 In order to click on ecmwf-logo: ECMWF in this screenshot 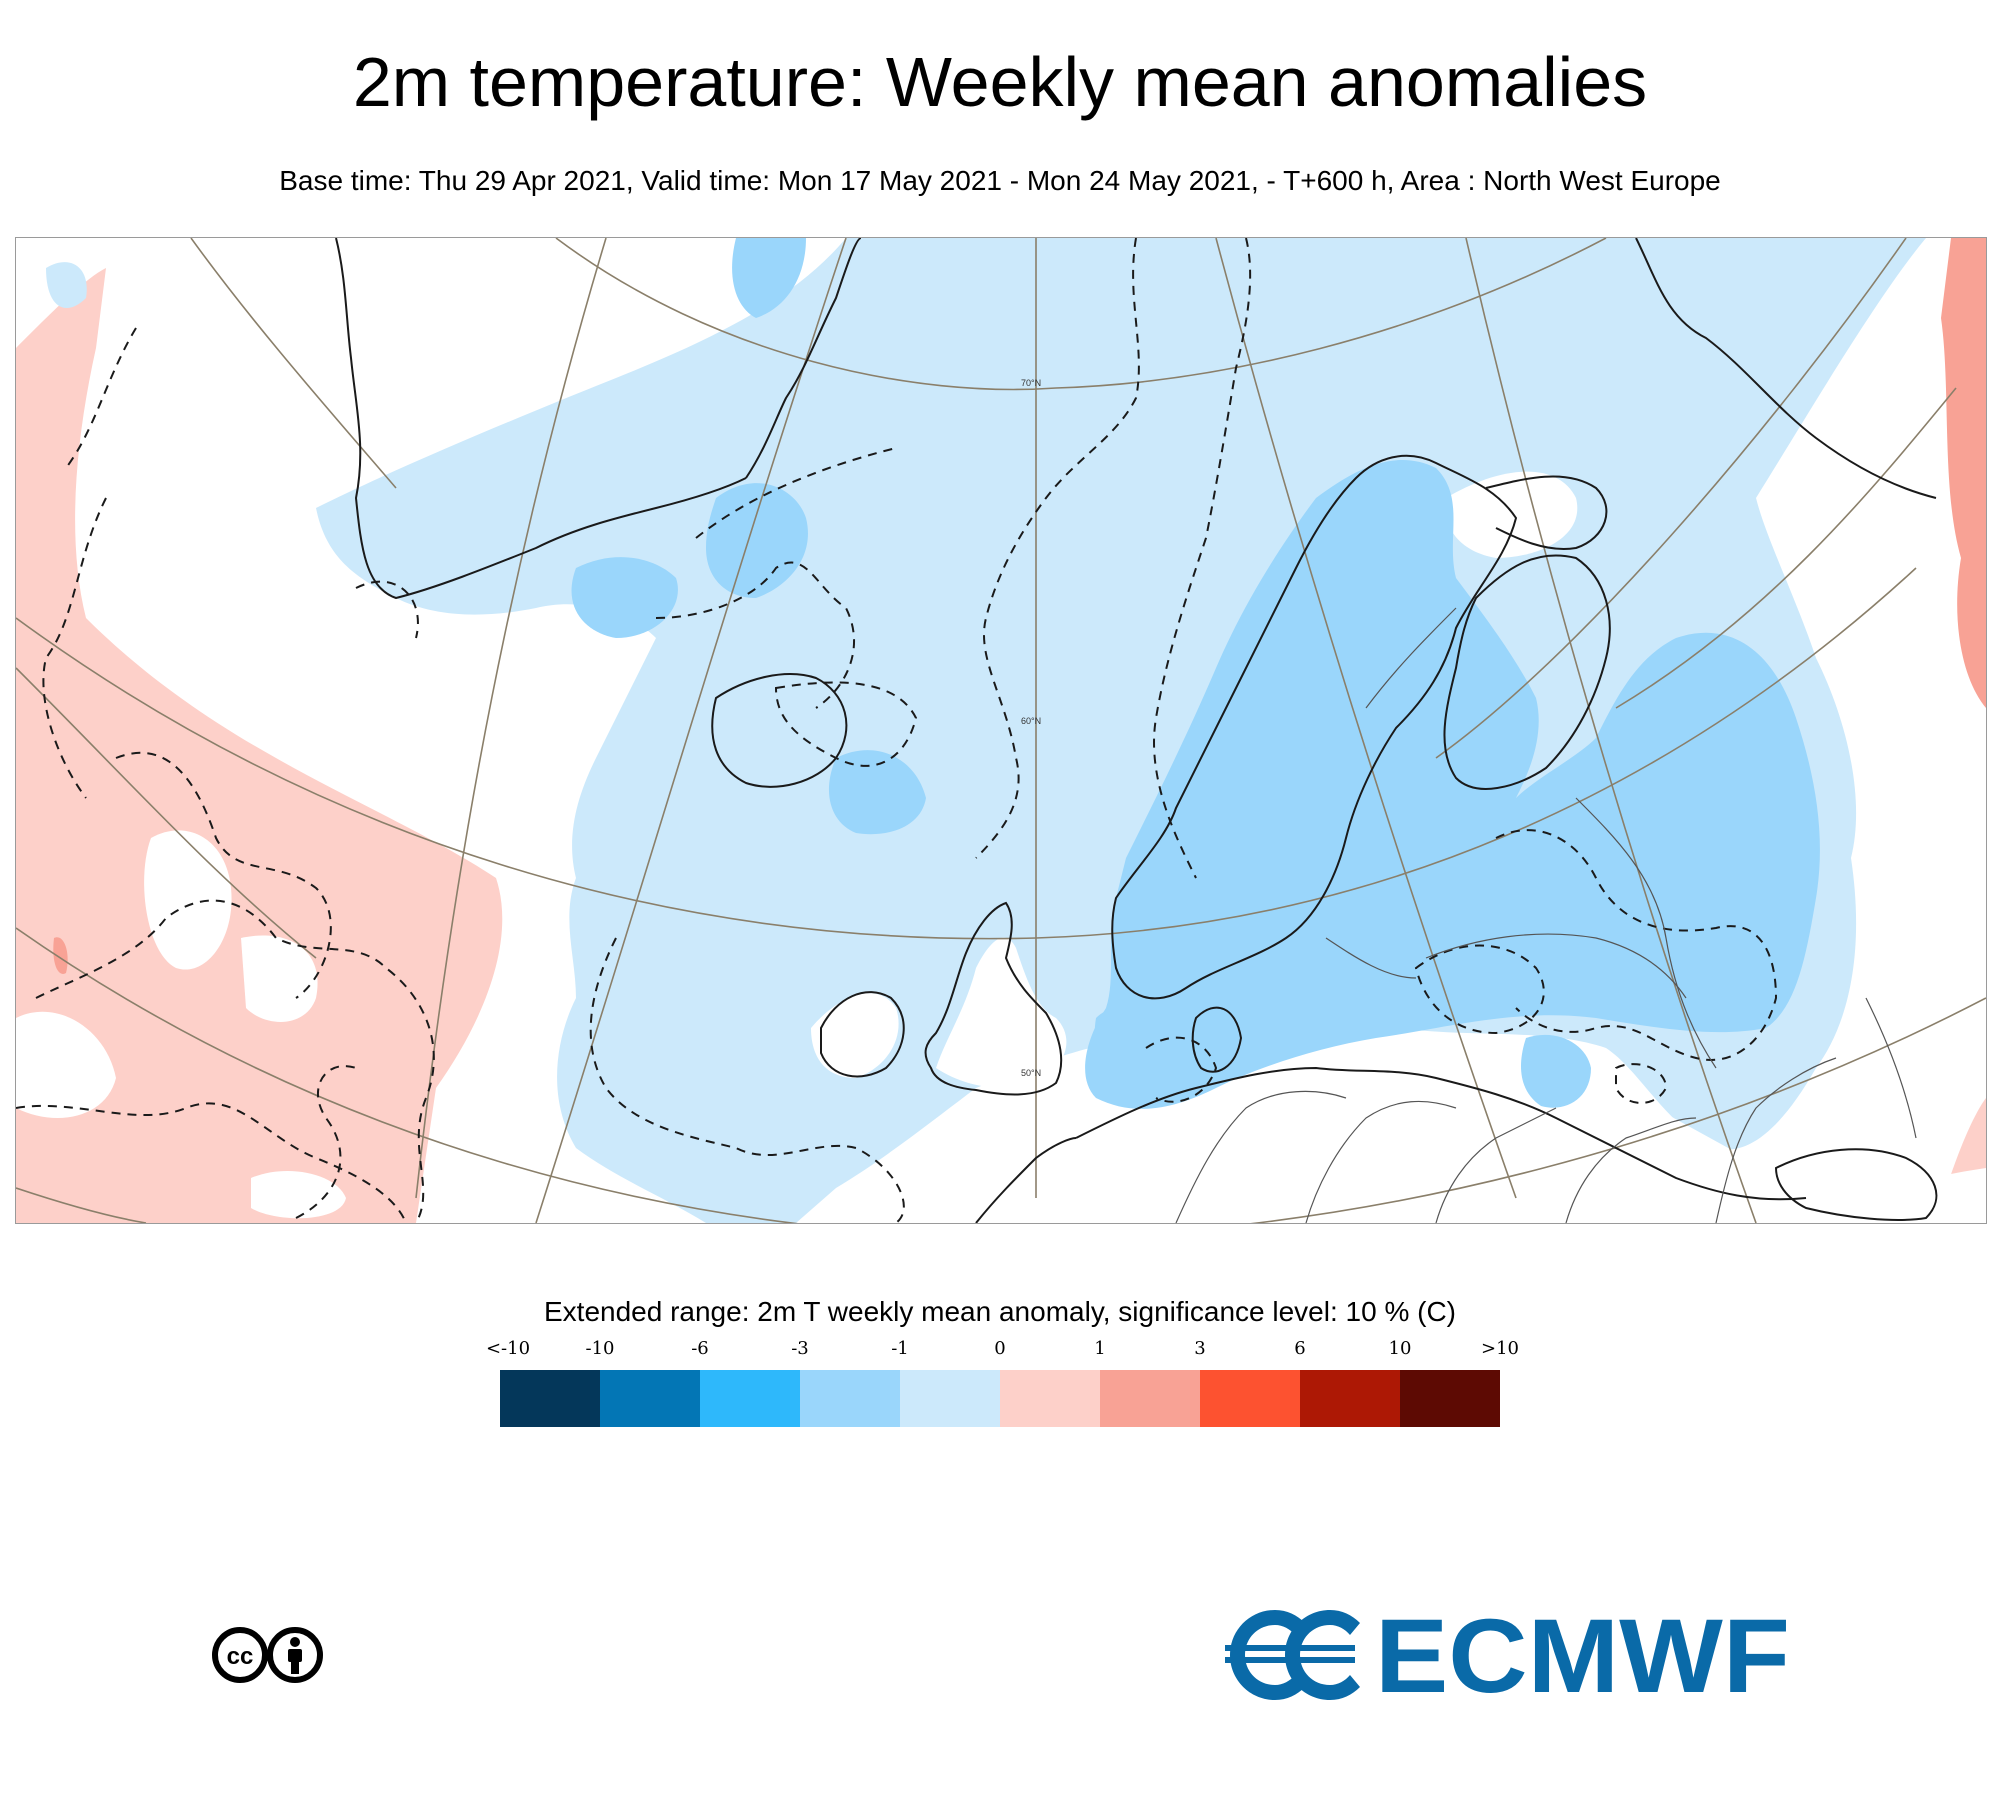, I will do `click(1510, 1656)`.